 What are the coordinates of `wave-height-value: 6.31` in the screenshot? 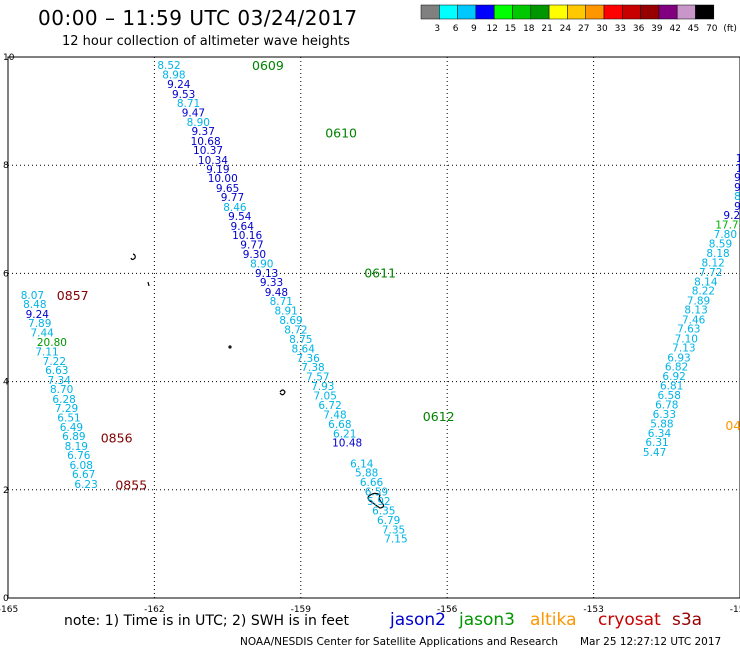 It's located at (656, 443).